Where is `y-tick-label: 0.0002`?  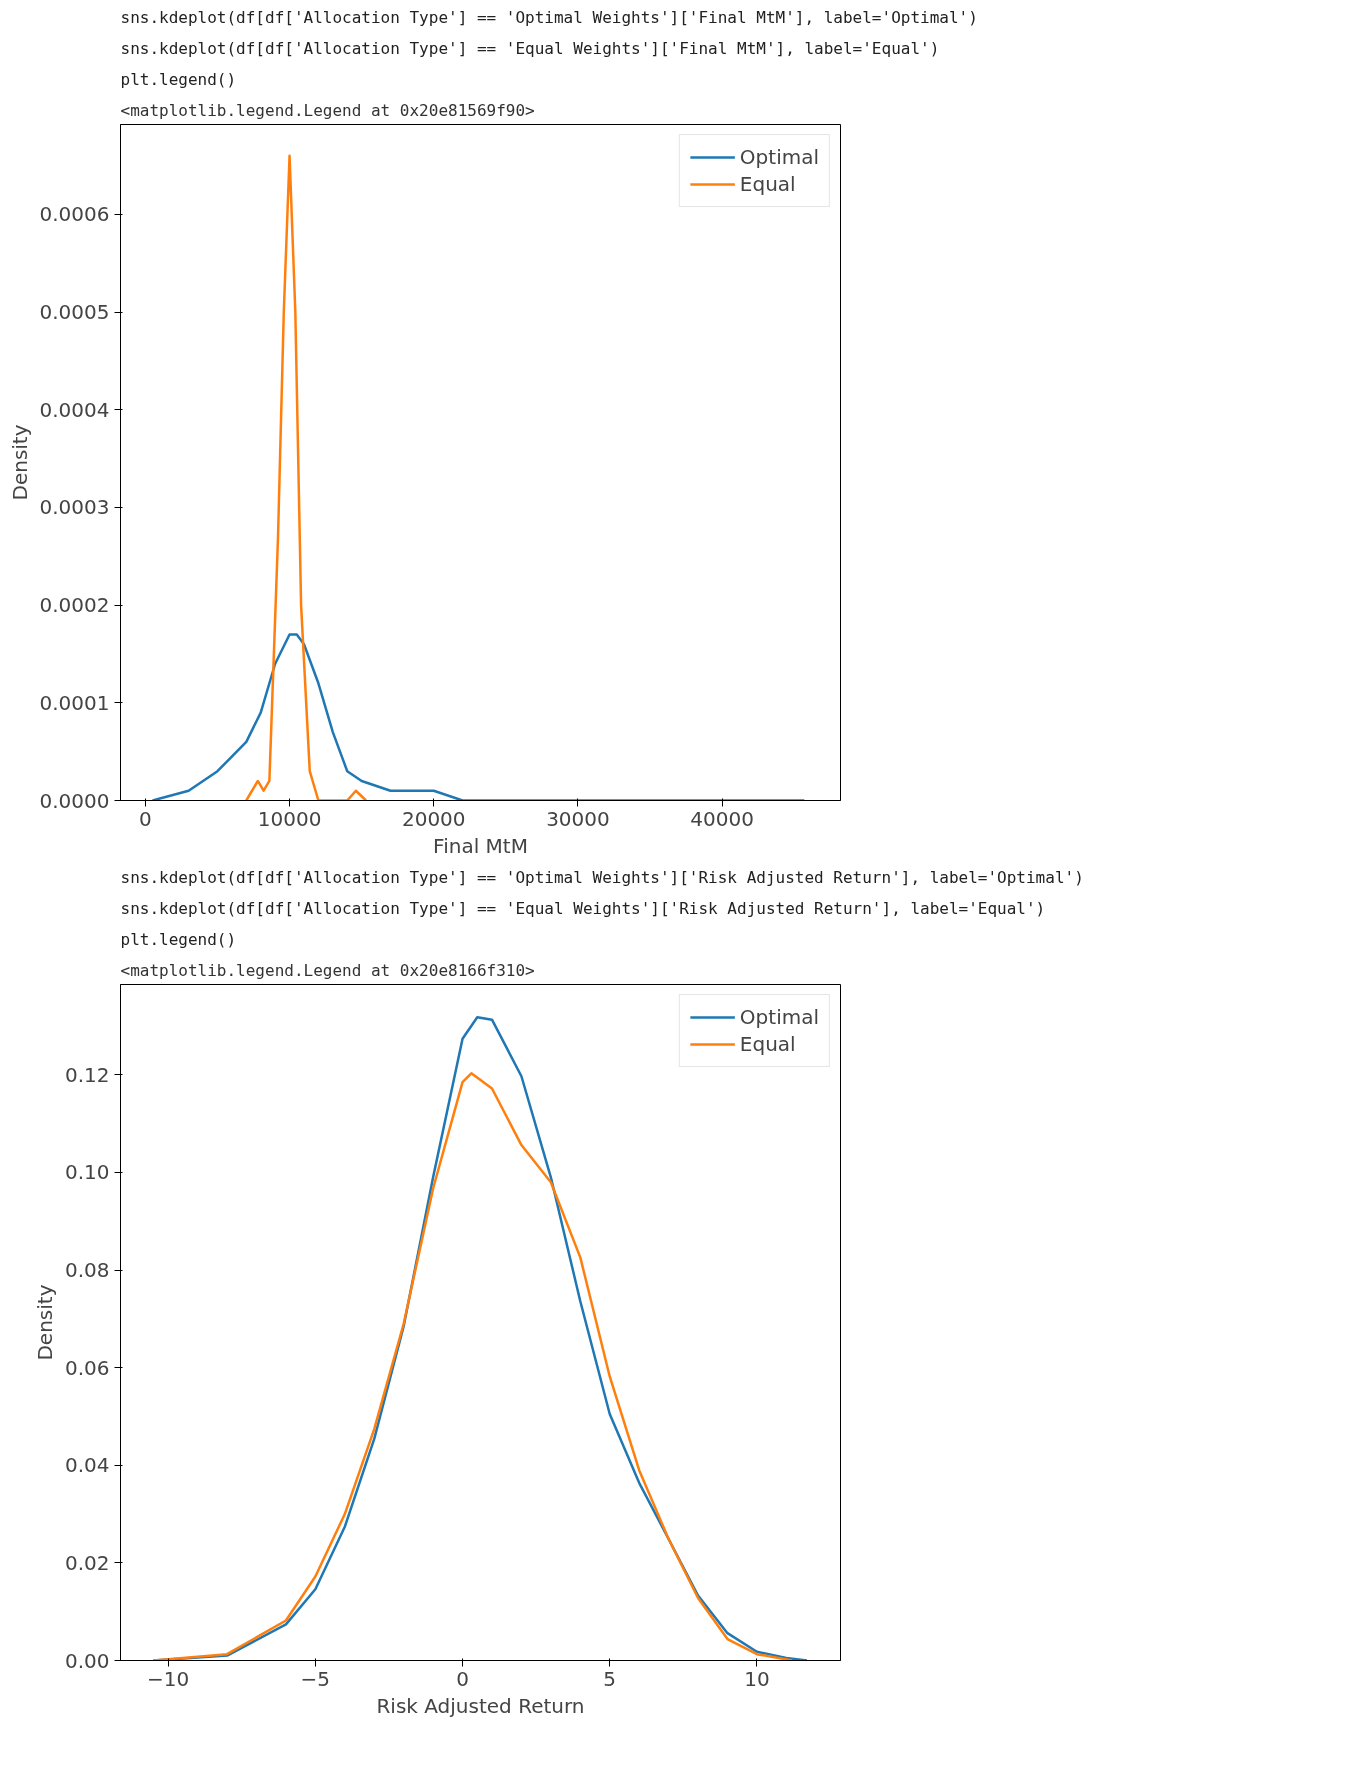
y-tick-label: 0.0002 is located at coordinates (74, 605).